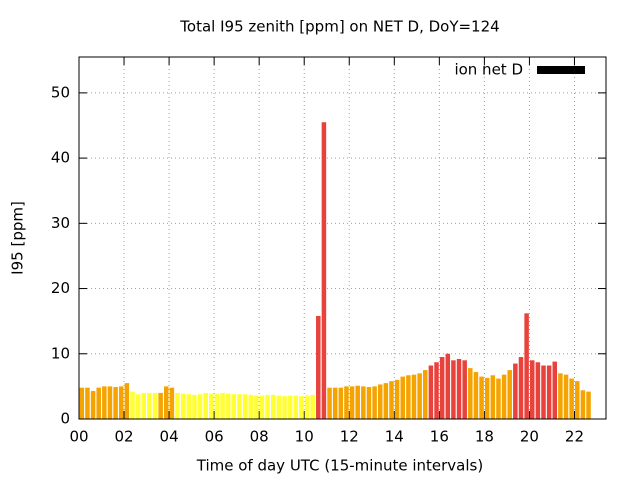 The height and width of the screenshot is (480, 640). I want to click on x-axis-label: Time of day UTC (15-minute intervals), so click(339, 466).